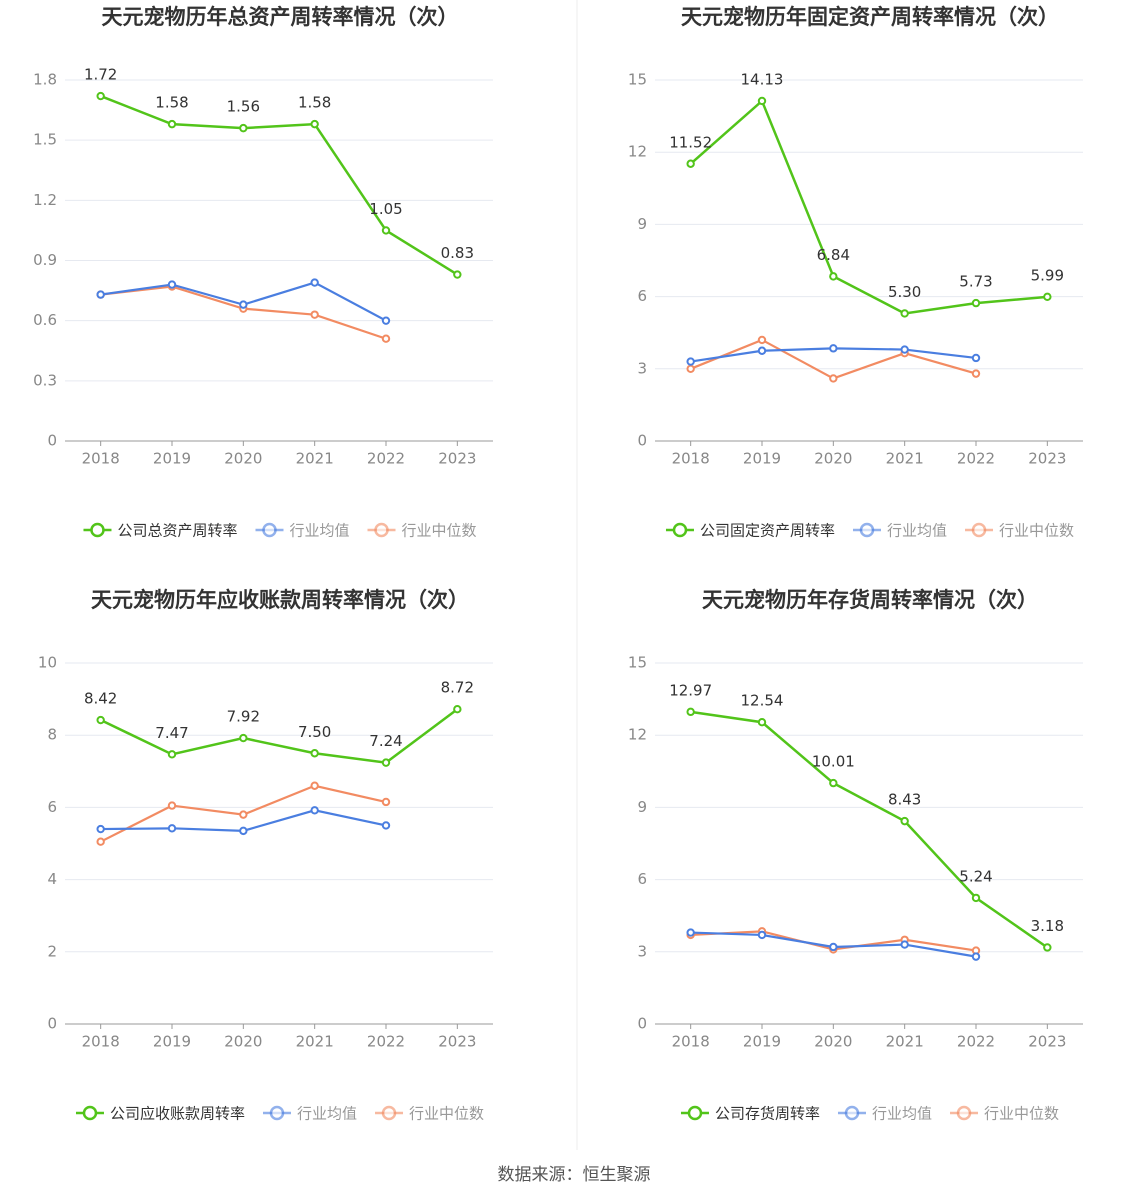  Describe the element at coordinates (45, 320) in the screenshot. I see `y-tick-label: 0.6` at that location.